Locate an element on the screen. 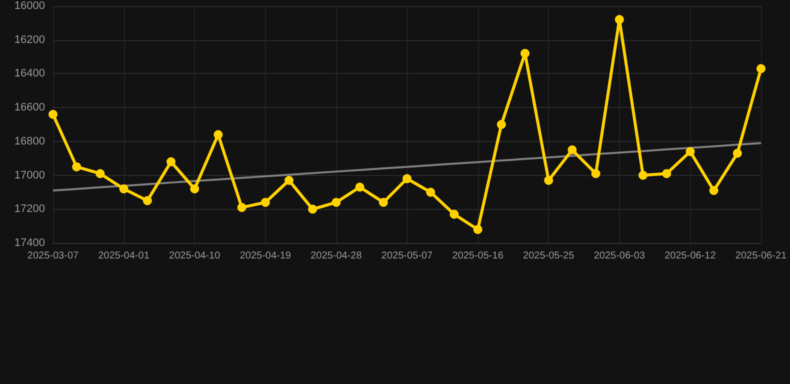 The width and height of the screenshot is (790, 384). y-tick-label: 17400 is located at coordinates (29, 243).